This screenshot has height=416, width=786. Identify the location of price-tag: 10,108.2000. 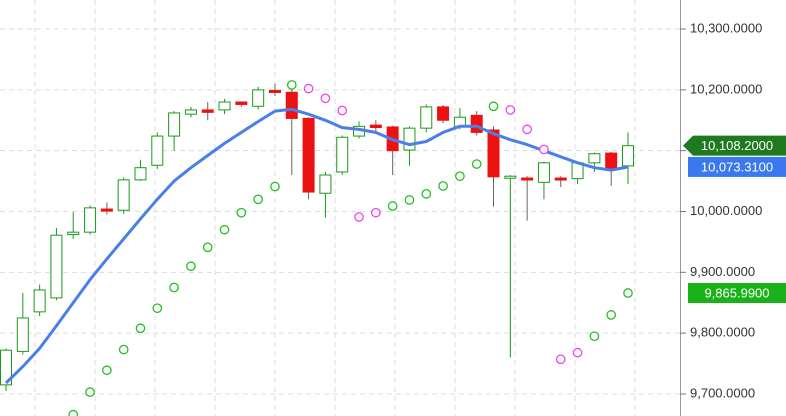
(734, 145).